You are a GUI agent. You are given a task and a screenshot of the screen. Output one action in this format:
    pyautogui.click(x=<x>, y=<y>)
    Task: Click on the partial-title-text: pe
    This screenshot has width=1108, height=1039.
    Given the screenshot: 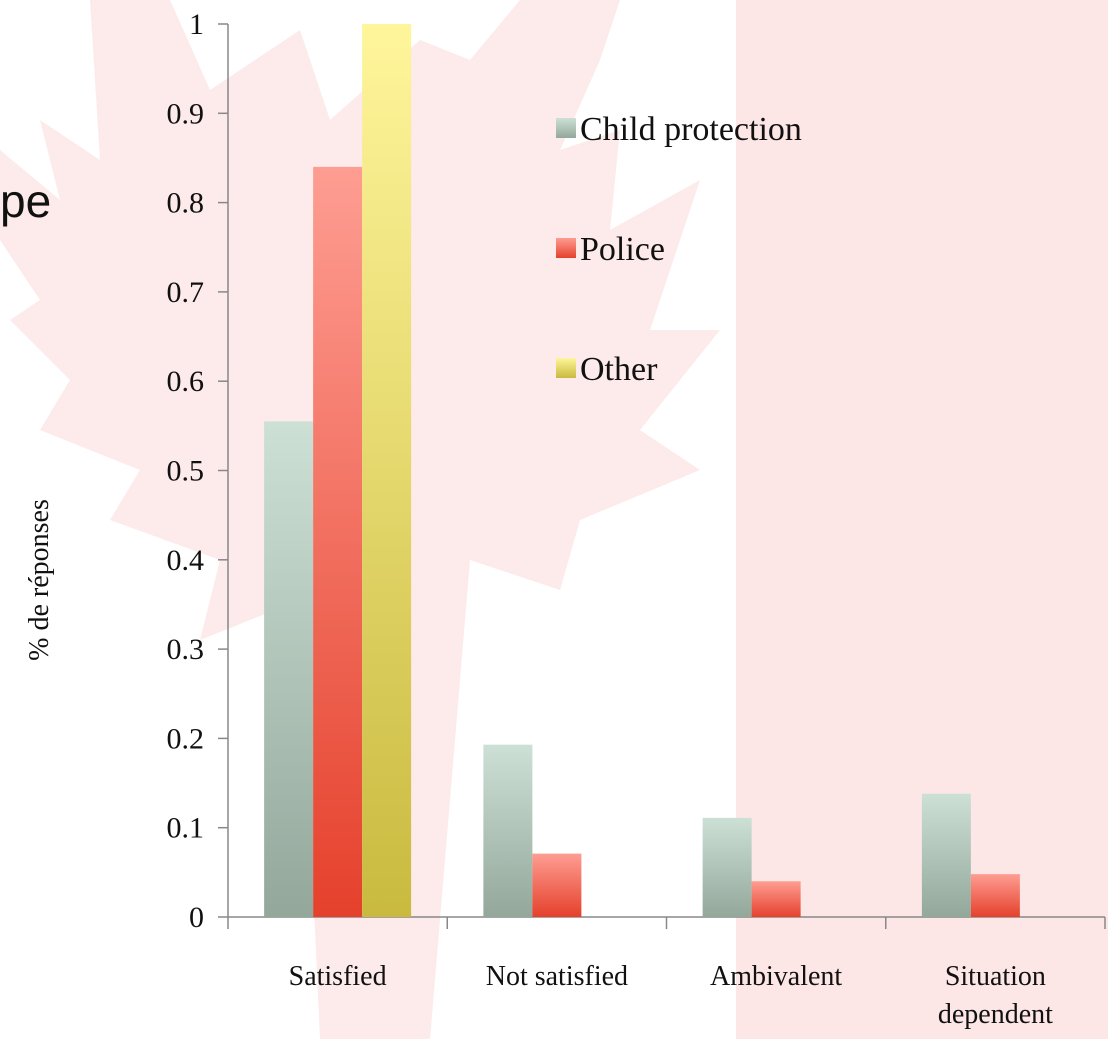 What is the action you would take?
    pyautogui.click(x=26, y=201)
    